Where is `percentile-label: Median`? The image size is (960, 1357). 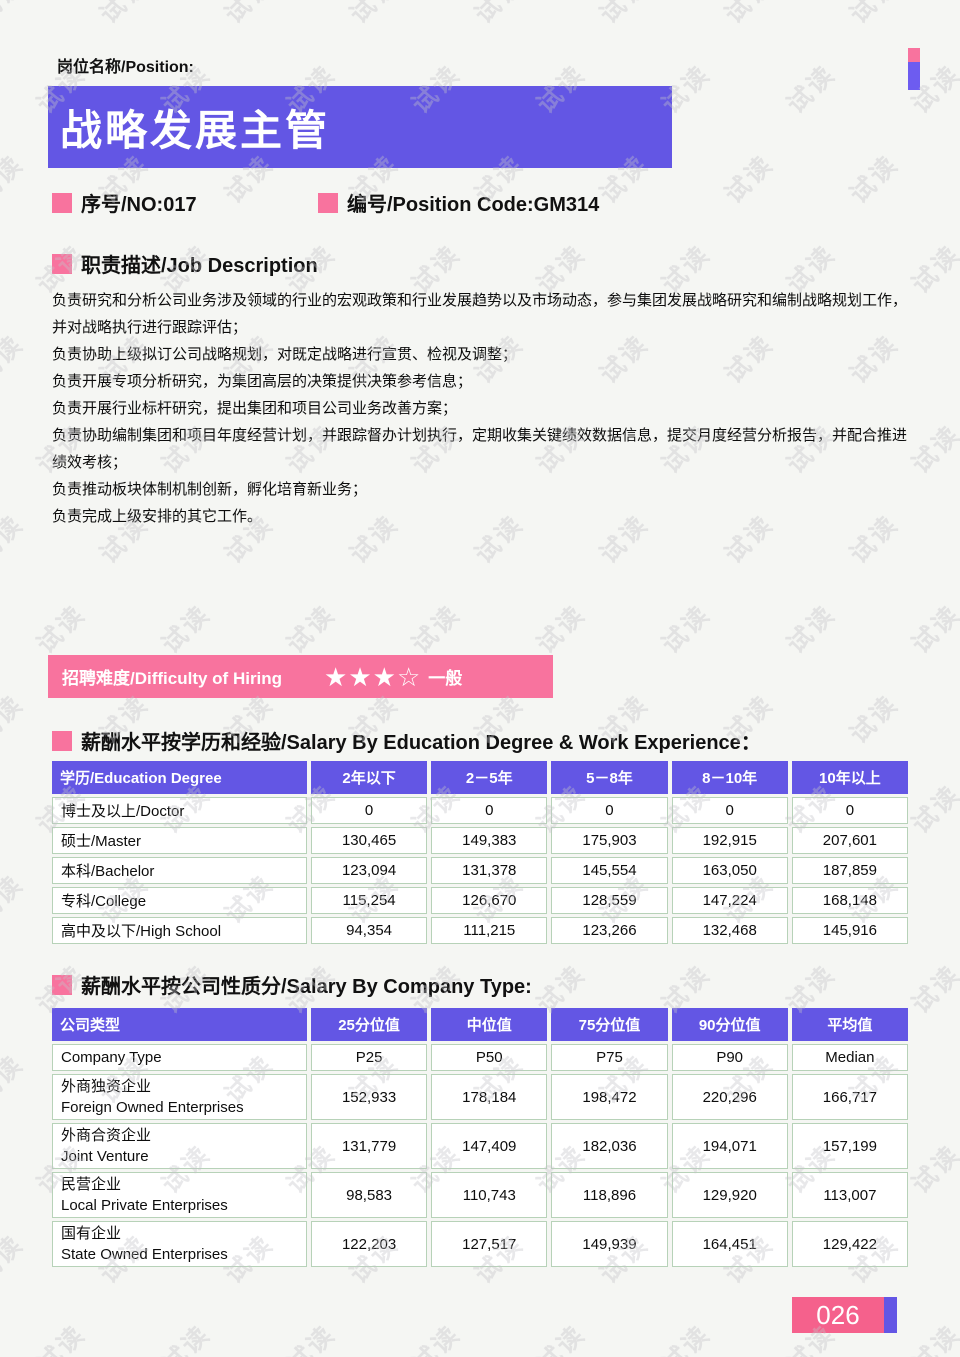 percentile-label: Median is located at coordinates (849, 1057).